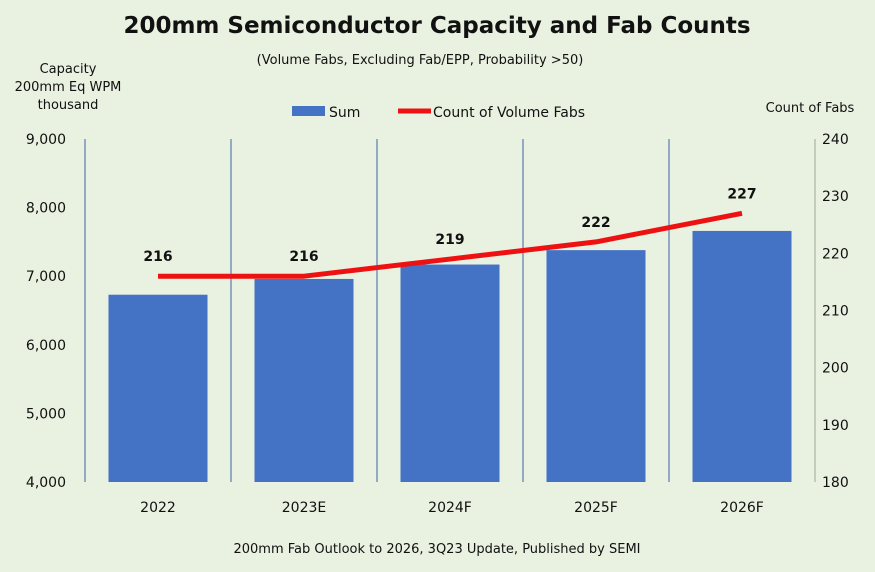  What do you see at coordinates (810, 108) in the screenshot?
I see `right-axis-title: Count of Fabs` at bounding box center [810, 108].